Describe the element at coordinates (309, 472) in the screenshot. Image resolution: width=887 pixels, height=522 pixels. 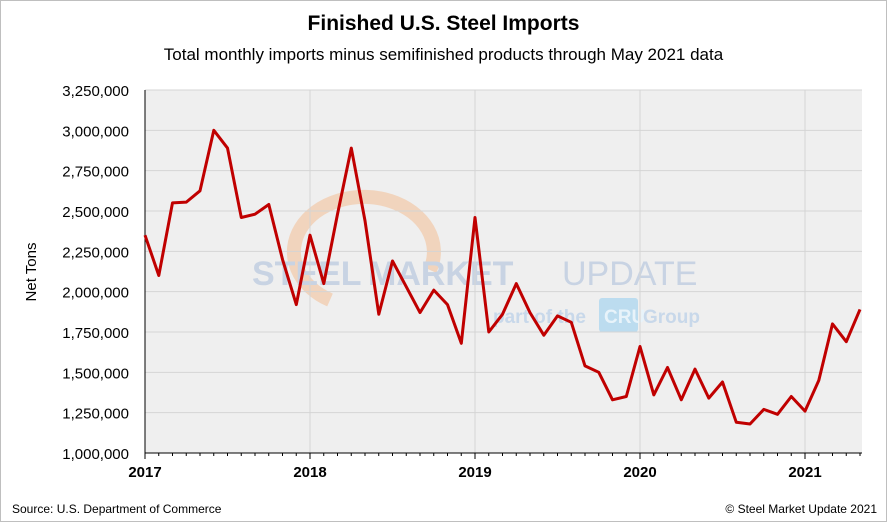
I see `x-tick-label: 2018` at that location.